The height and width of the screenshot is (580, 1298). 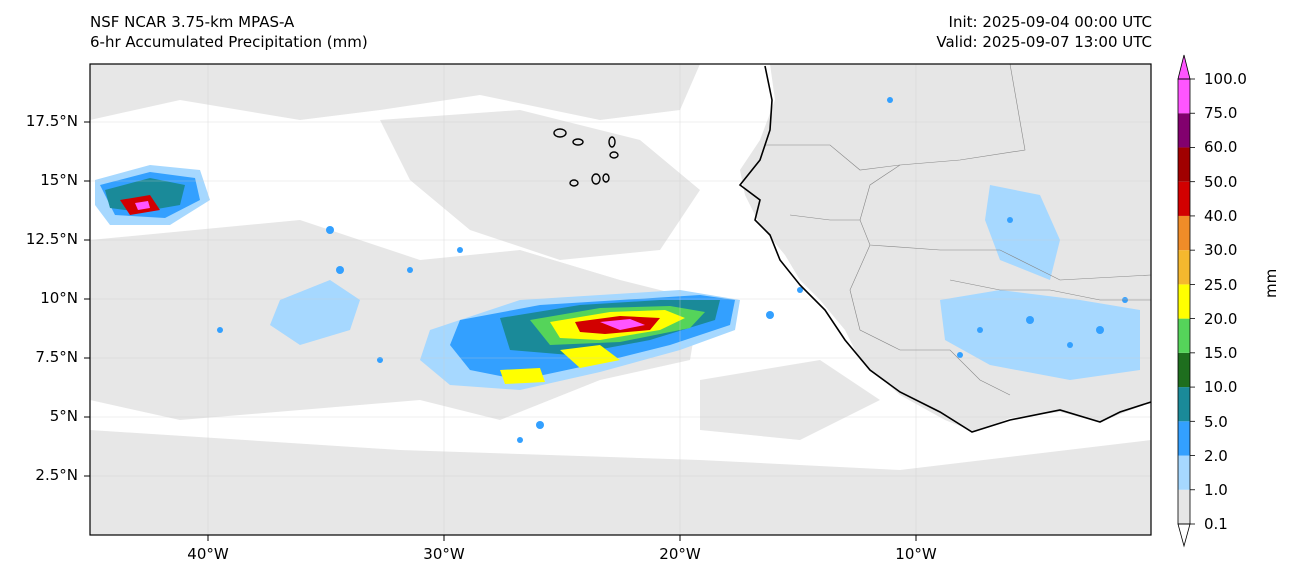 I want to click on colorbar-tick: 0.1, so click(x=1216, y=524).